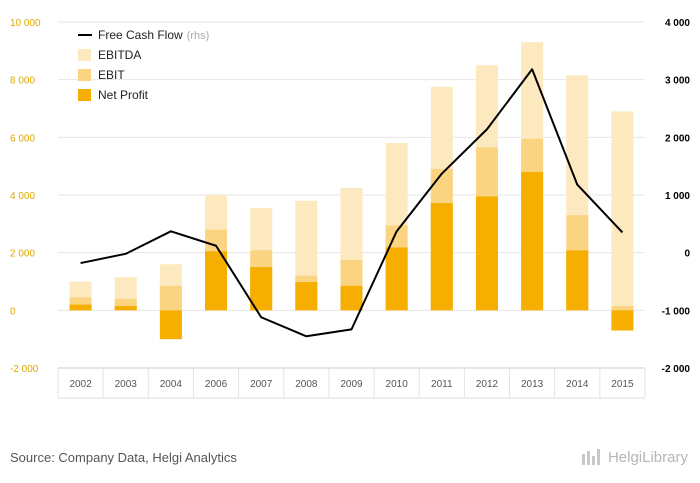 This screenshot has height=483, width=700. Describe the element at coordinates (622, 384) in the screenshot. I see `x-tick-label: 2015` at that location.